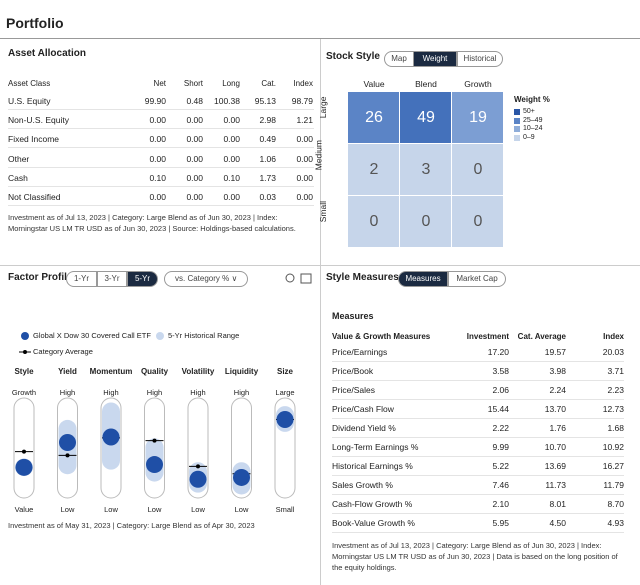 Image resolution: width=640 pixels, height=585 pixels. I want to click on cell-value: 4.50, so click(557, 523).